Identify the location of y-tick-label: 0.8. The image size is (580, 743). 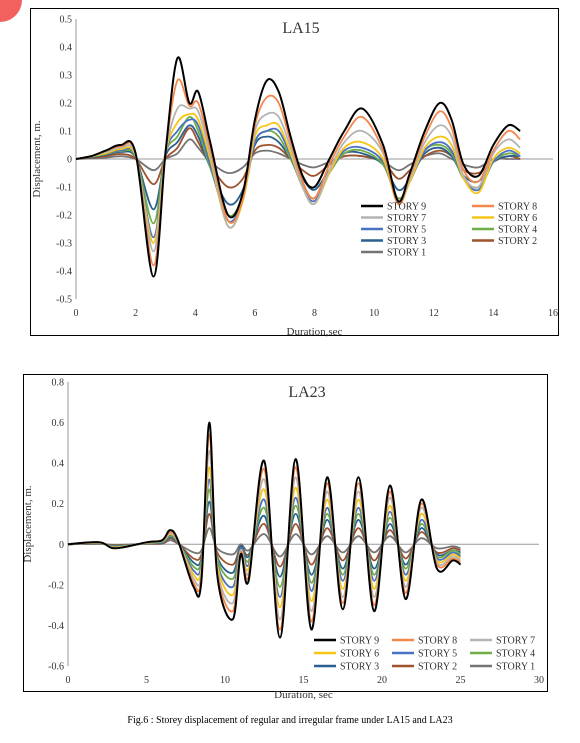
(58, 383).